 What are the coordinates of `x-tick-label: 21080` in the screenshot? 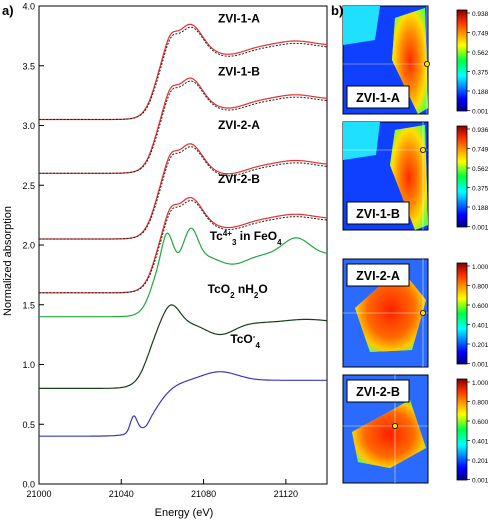 It's located at (203, 494).